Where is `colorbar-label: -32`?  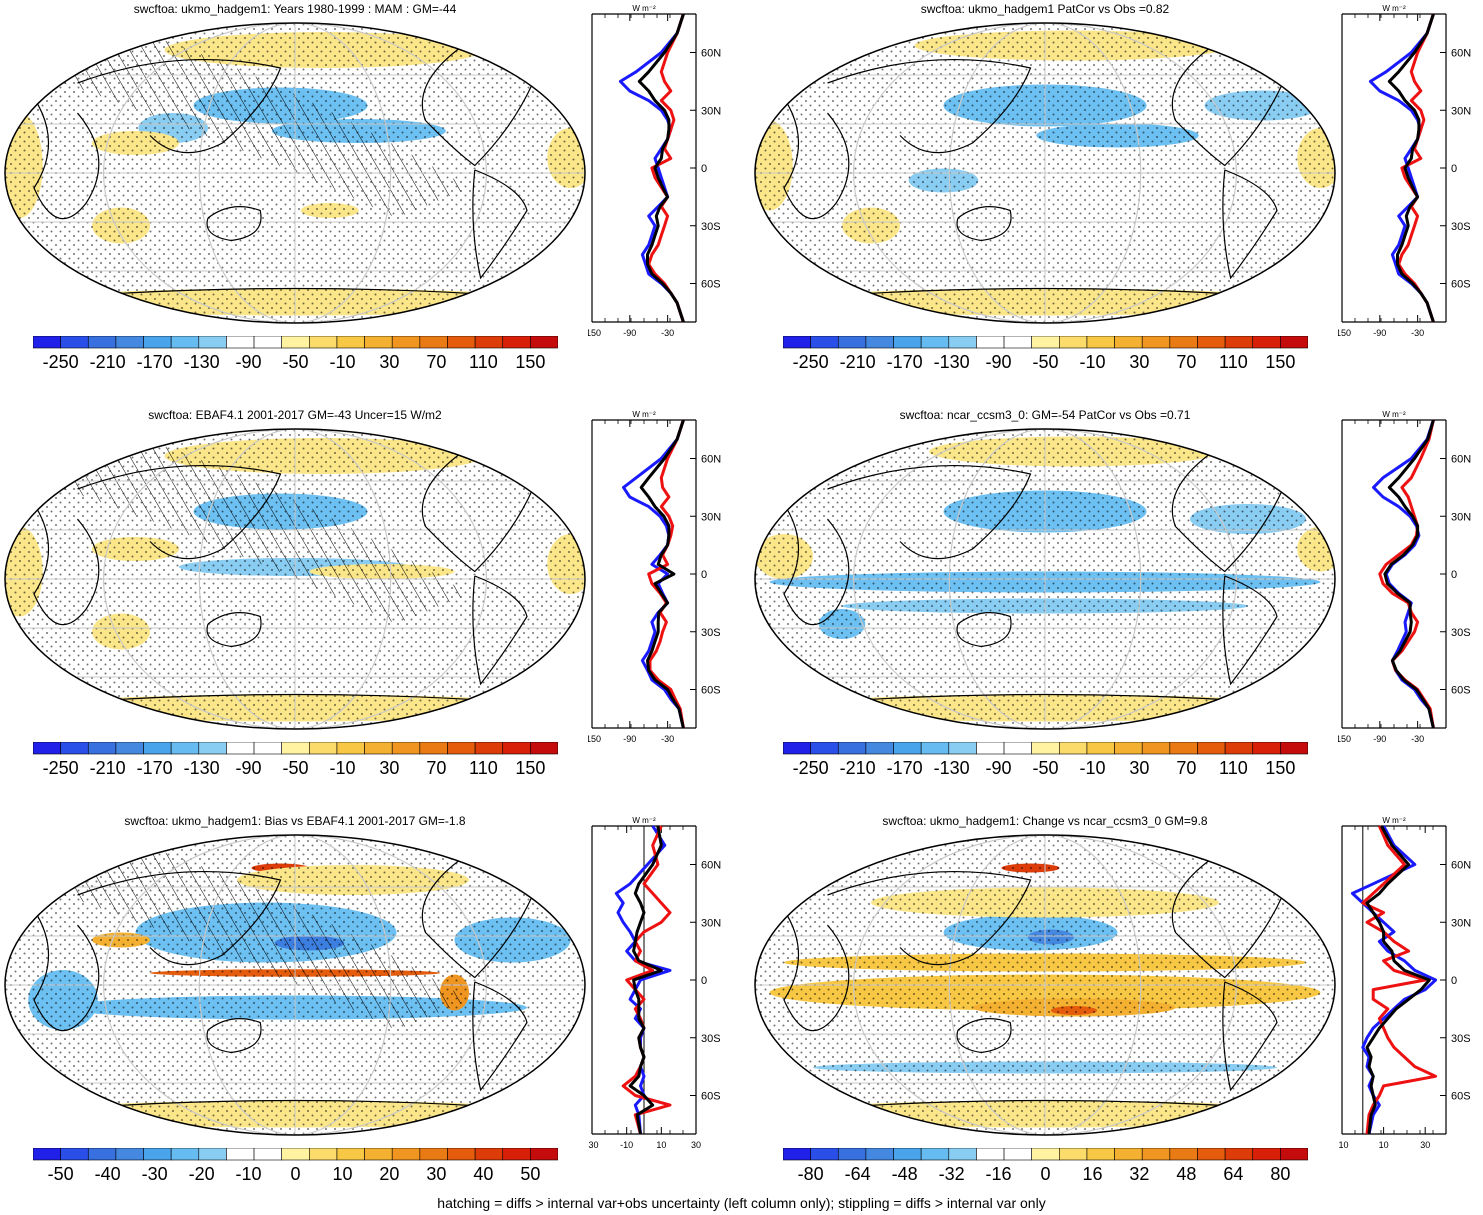 colorbar-label: -32 is located at coordinates (951, 1174).